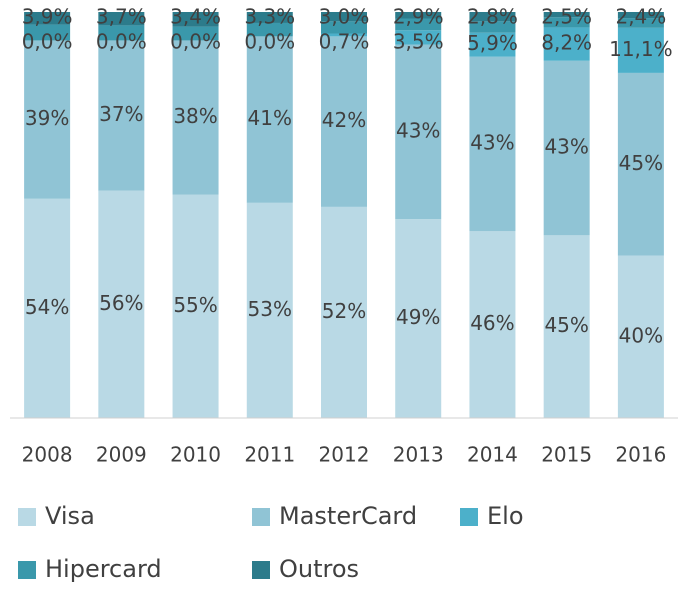 The width and height of the screenshot is (679, 590). I want to click on data-label: 52%, so click(344, 311).